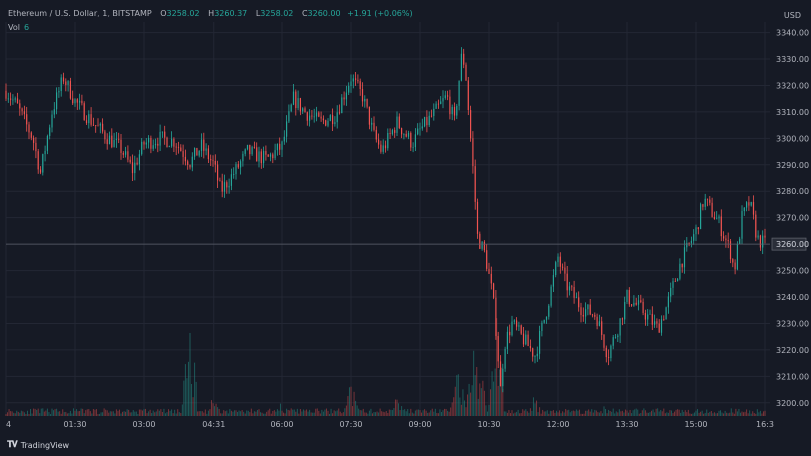 This screenshot has width=811, height=456. What do you see at coordinates (38, 445) in the screenshot?
I see `tradingview-logo: 𝐓𝐕 TradingView` at bounding box center [38, 445].